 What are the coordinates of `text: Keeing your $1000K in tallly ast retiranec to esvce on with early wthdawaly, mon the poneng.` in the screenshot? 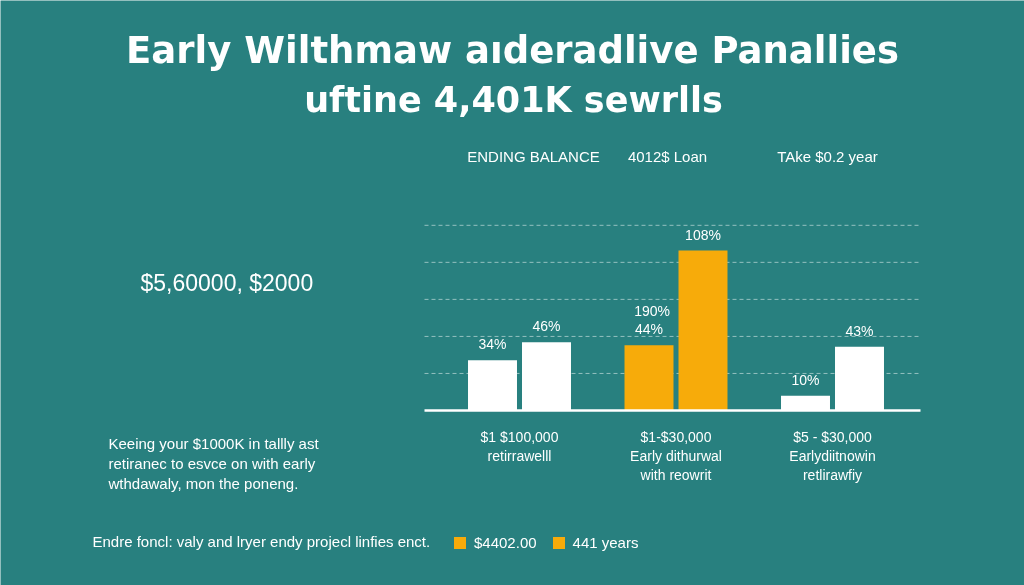 It's located at (213, 463).